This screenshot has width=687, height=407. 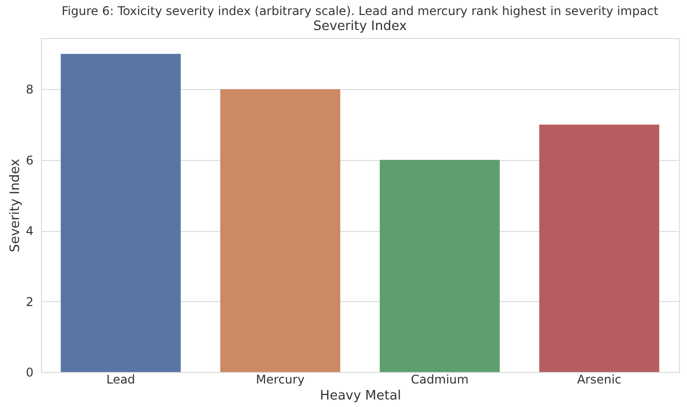 I want to click on y-tick-label: 2, so click(x=30, y=301).